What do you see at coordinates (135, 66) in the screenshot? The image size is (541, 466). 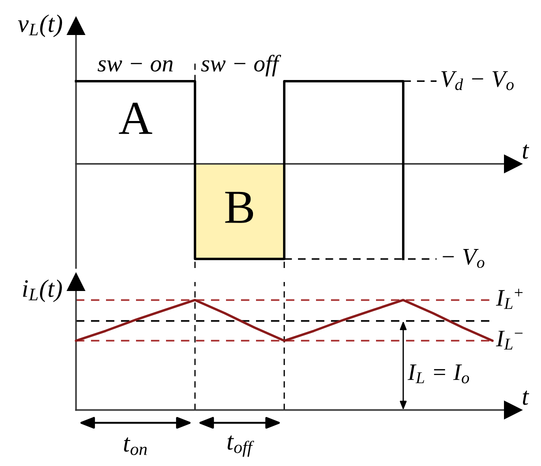 I see `text: sw − on` at bounding box center [135, 66].